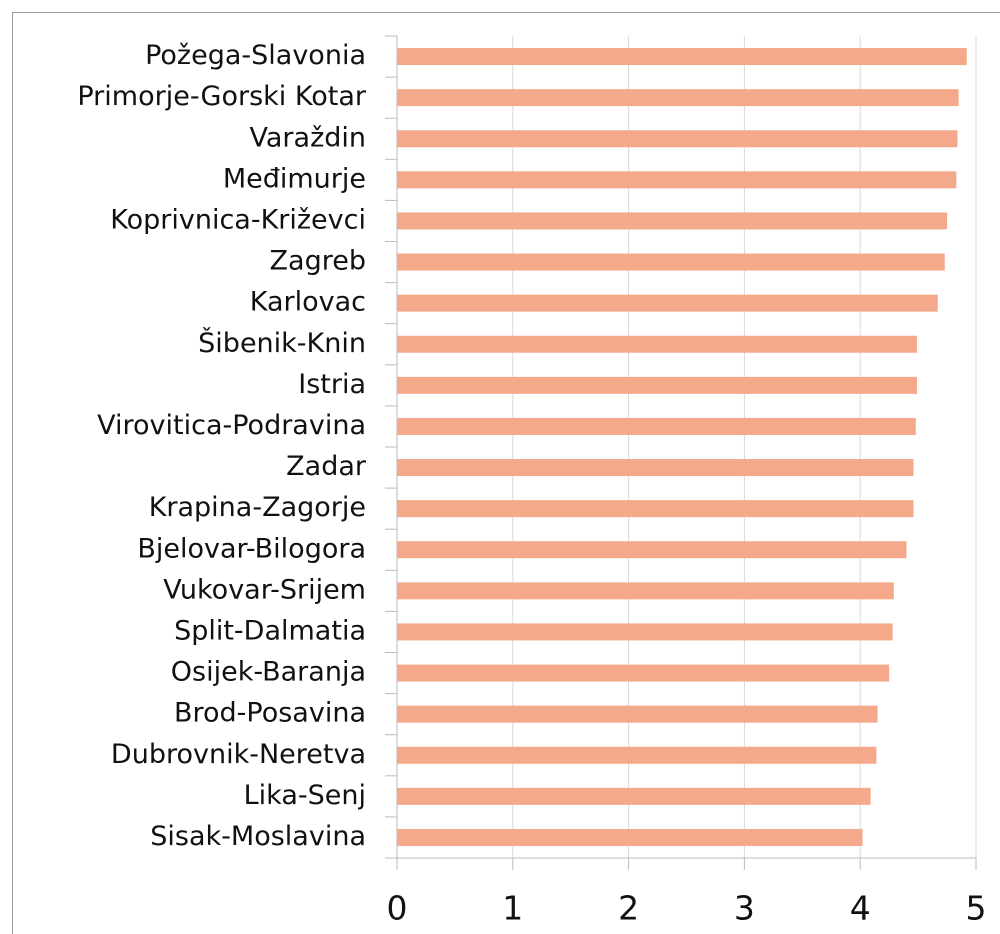 The width and height of the screenshot is (1000, 934). What do you see at coordinates (628, 908) in the screenshot?
I see `x-tick-label: 2` at bounding box center [628, 908].